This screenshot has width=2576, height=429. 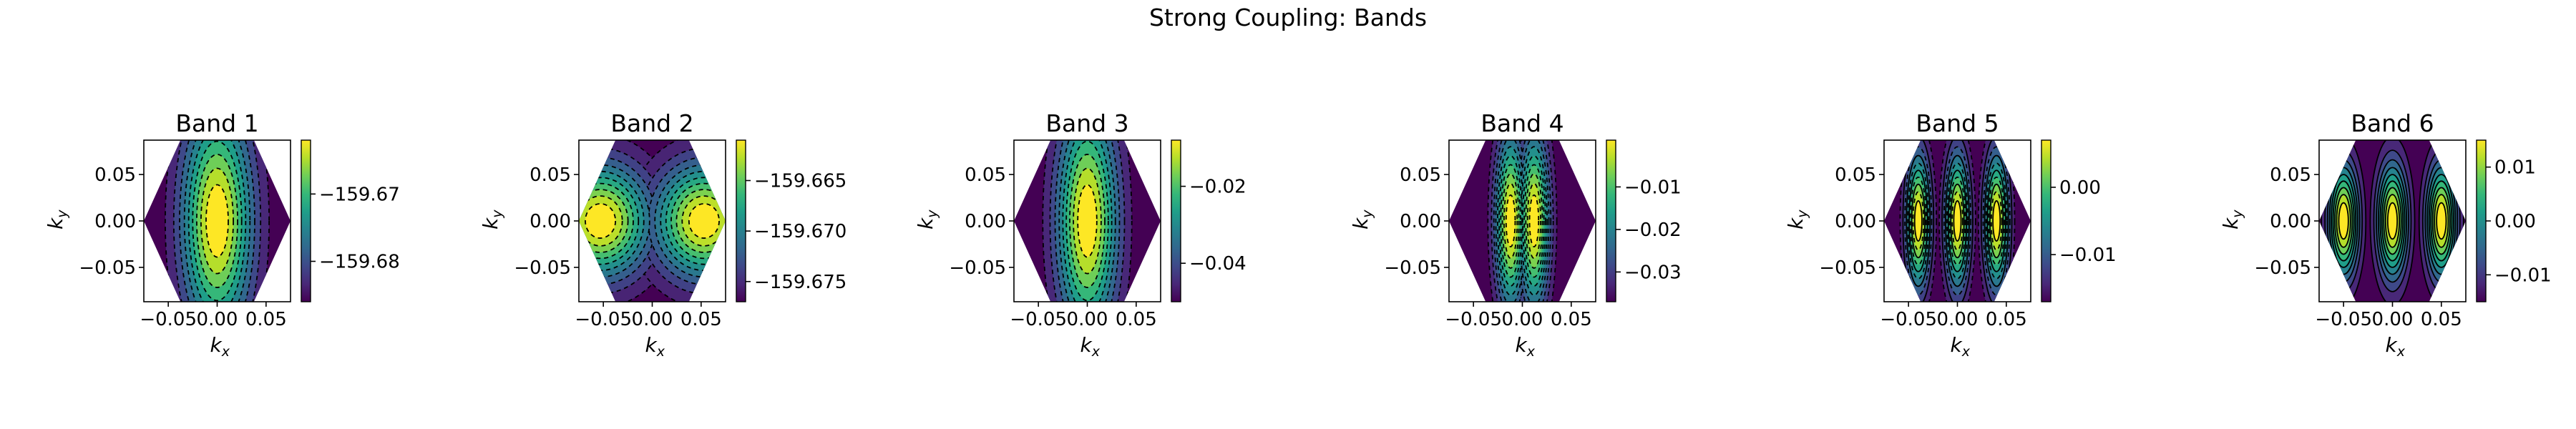 What do you see at coordinates (1288, 17) in the screenshot?
I see `figure-suptitle: Strong Coupling: Bands` at bounding box center [1288, 17].